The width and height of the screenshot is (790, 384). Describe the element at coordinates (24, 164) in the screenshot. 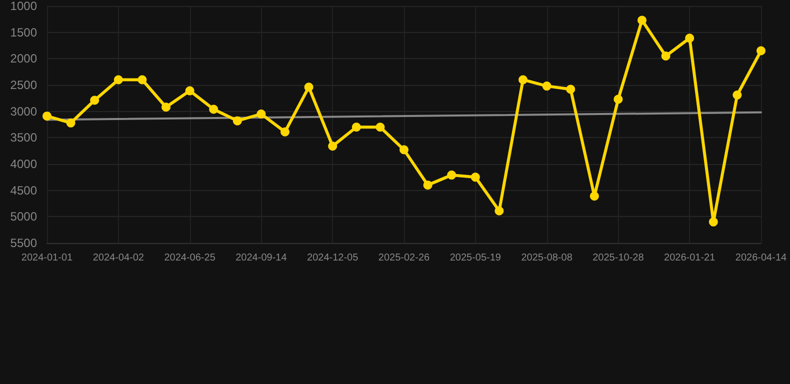

I see `y-tick-label: 4000` at that location.